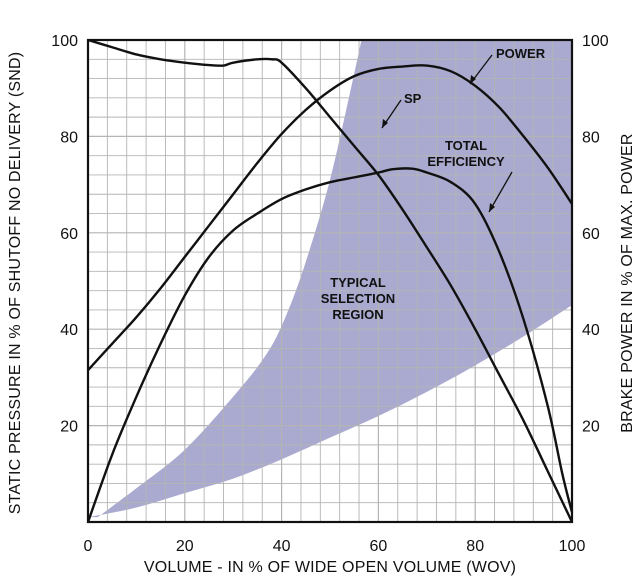 This screenshot has width=644, height=580. Describe the element at coordinates (185, 546) in the screenshot. I see `x-tick-label: 20` at that location.